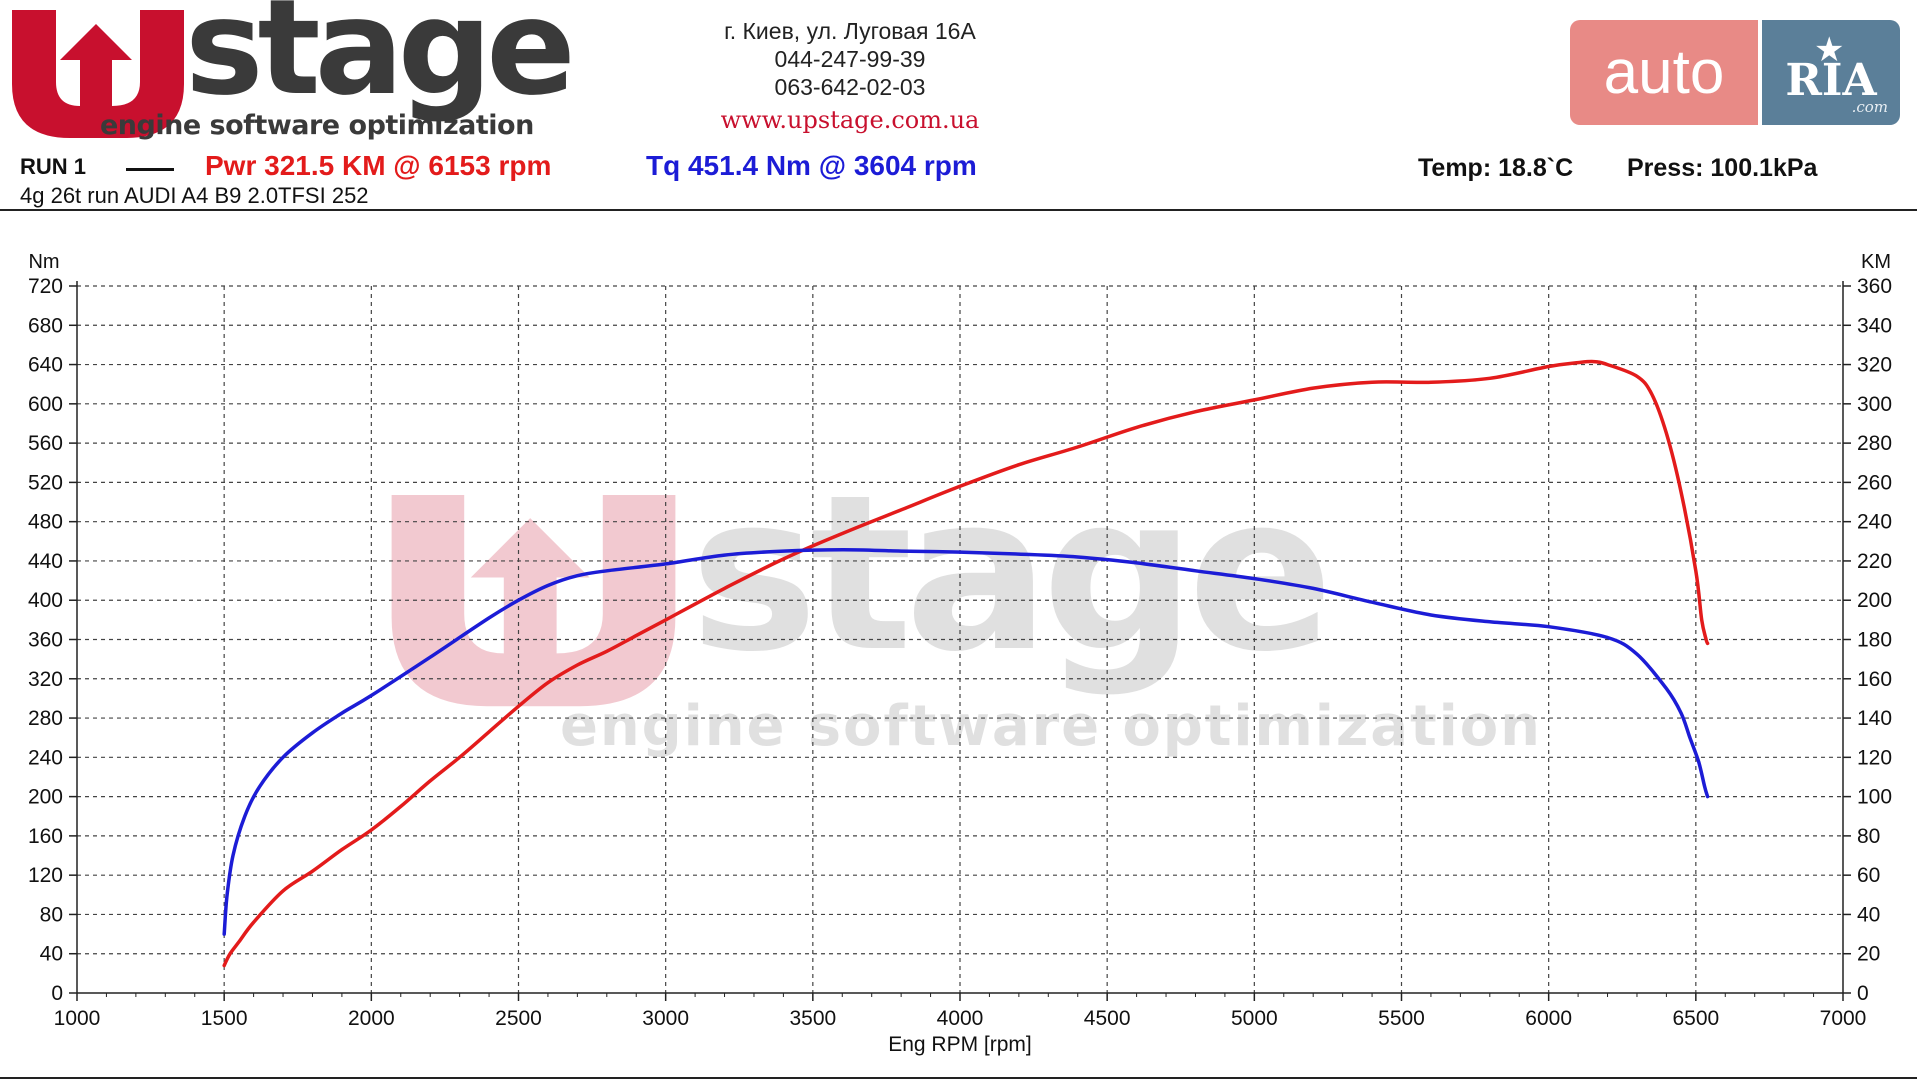 This screenshot has height=1080, width=1920. I want to click on x-tick-label: 1000, so click(77, 1018).